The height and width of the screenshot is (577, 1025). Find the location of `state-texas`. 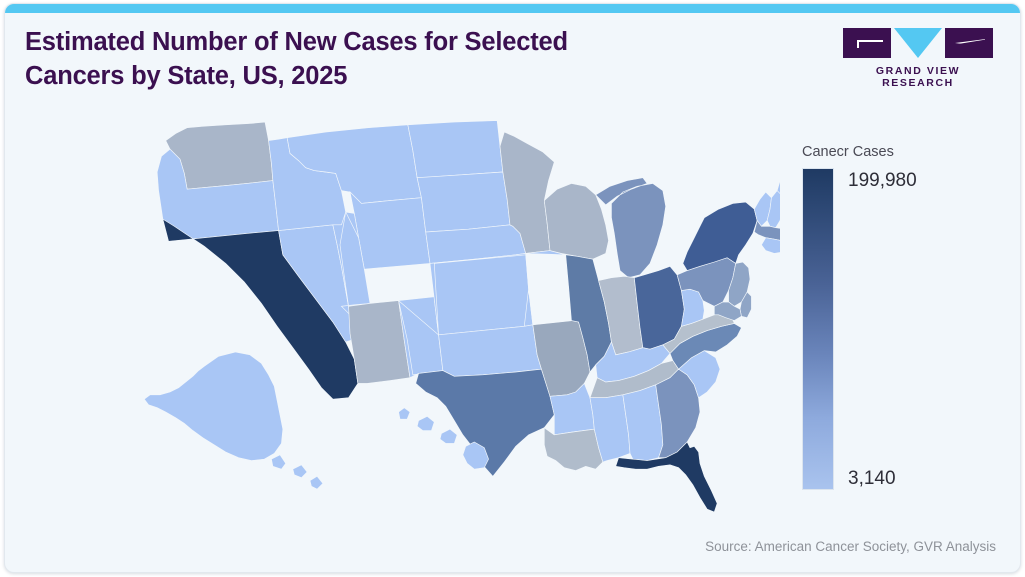

state-texas is located at coordinates (485, 422).